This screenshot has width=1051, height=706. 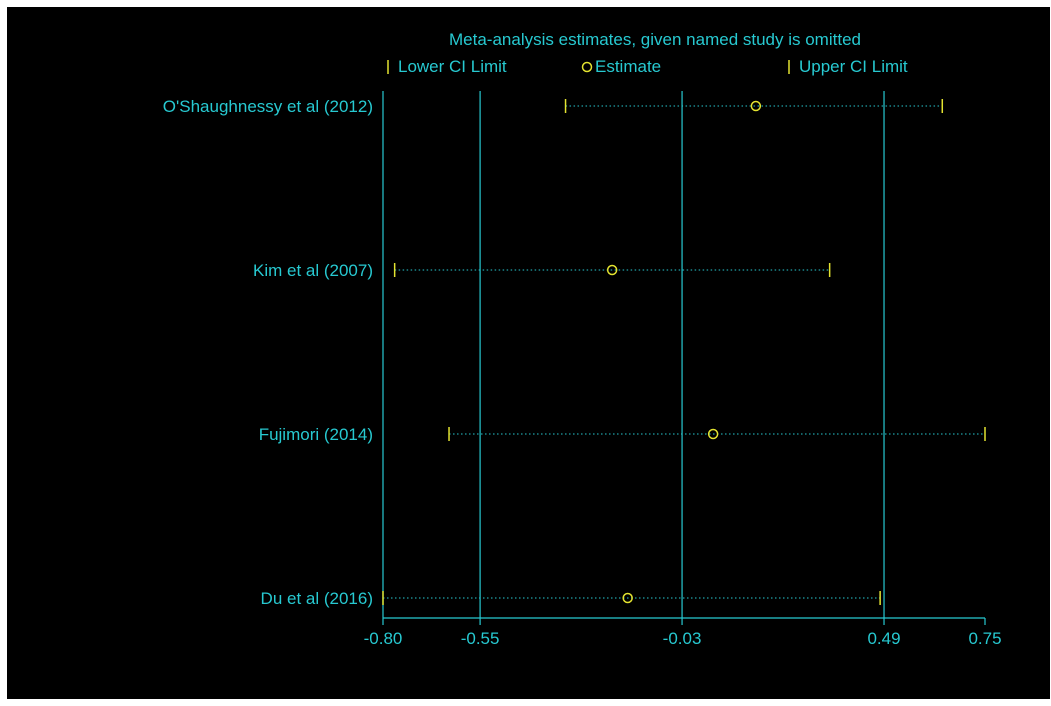 I want to click on legend-estimate-label: Estimate, so click(x=628, y=66).